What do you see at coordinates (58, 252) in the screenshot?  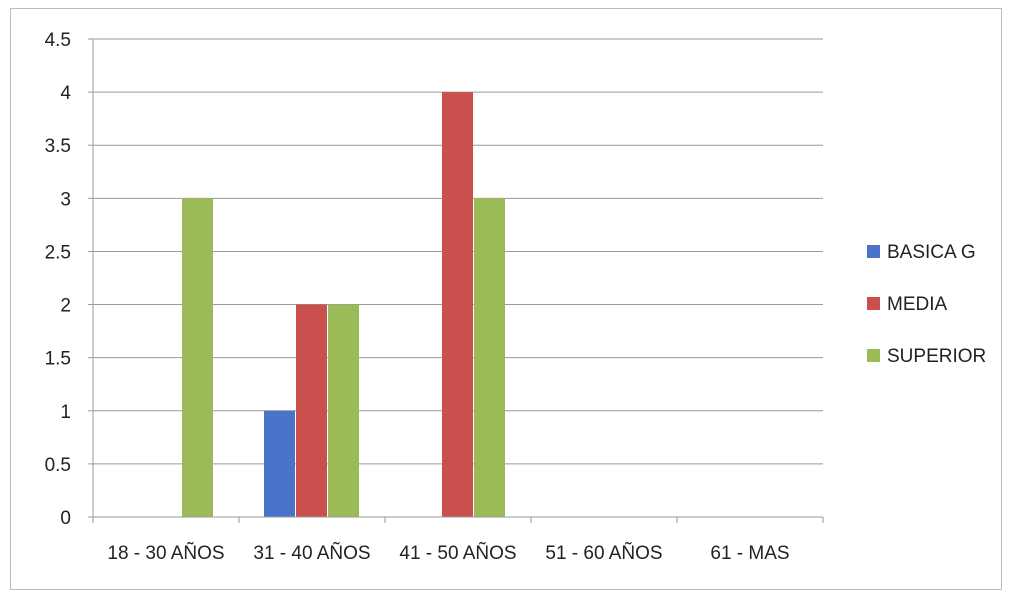 I see `y-tick-label: 2.5` at bounding box center [58, 252].